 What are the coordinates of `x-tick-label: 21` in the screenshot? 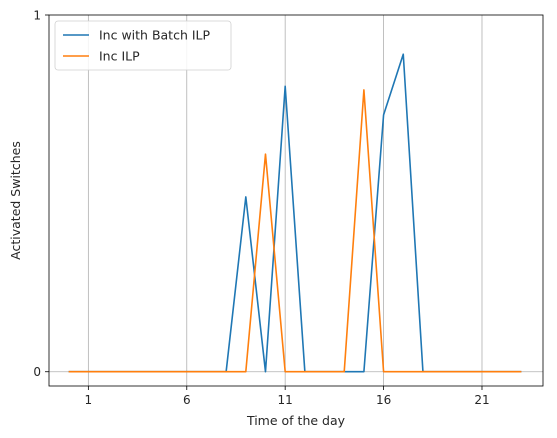 It's located at (481, 400).